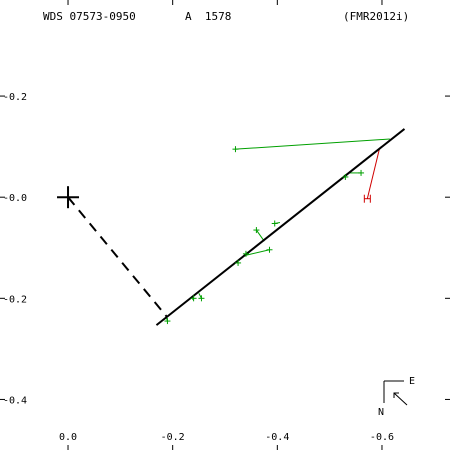 The width and height of the screenshot is (450, 450). I want to click on compass: E N, so click(396, 397).